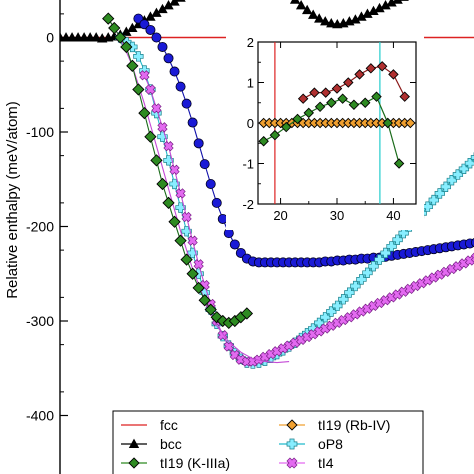 The height and width of the screenshot is (474, 474). I want to click on inset-x-tick-label: 20, so click(280, 215).